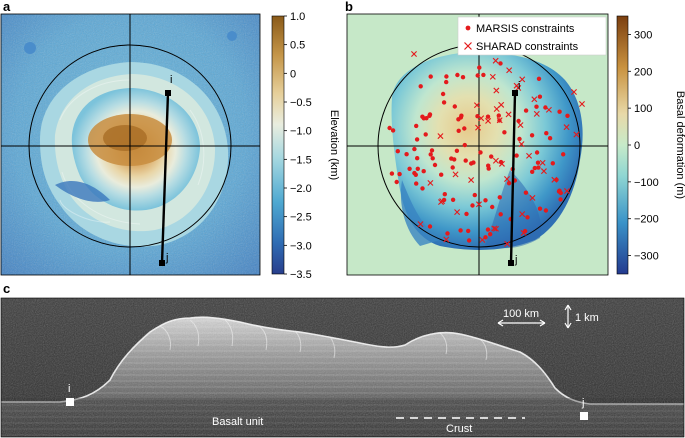 The height and width of the screenshot is (438, 685). I want to click on colorbar-a-tick: −1.5, so click(301, 160).